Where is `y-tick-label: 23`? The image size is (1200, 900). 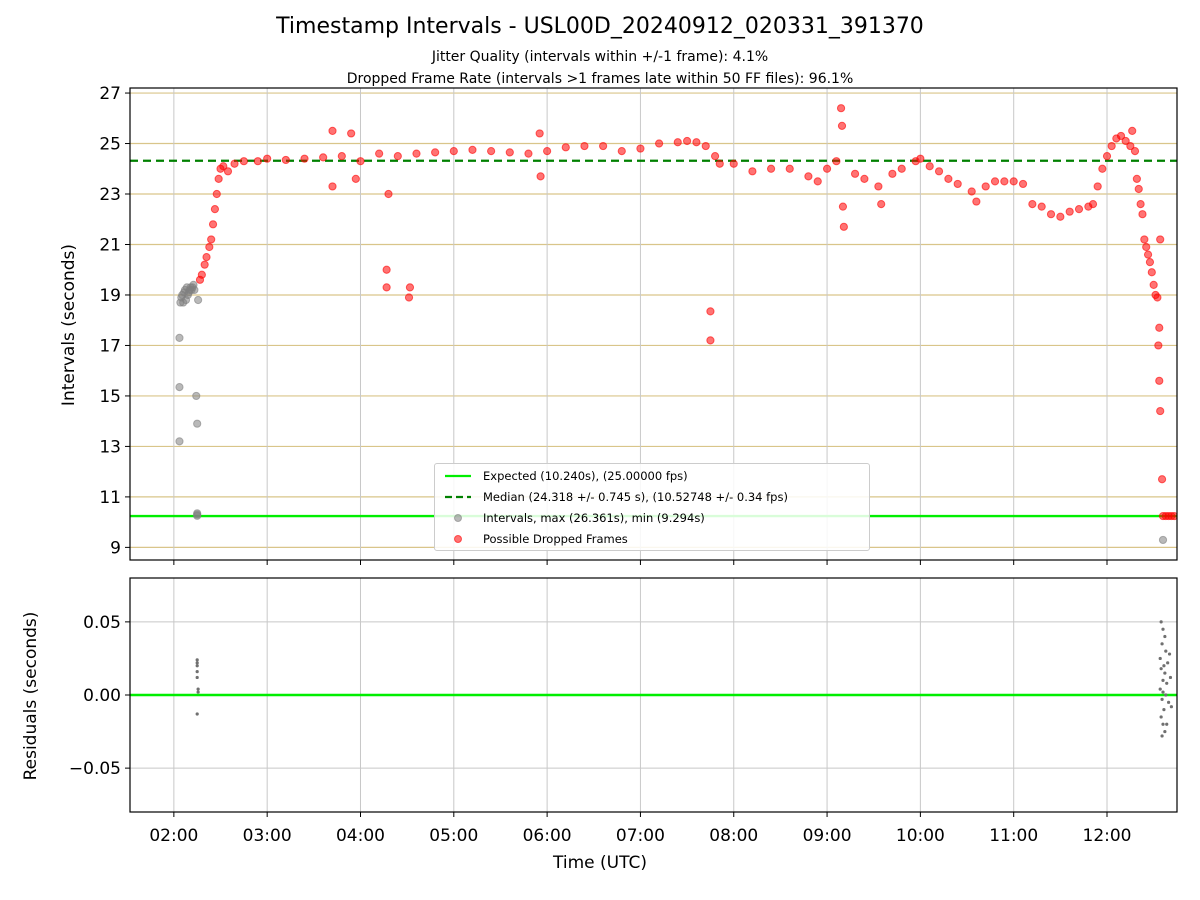 y-tick-label: 23 is located at coordinates (110, 195).